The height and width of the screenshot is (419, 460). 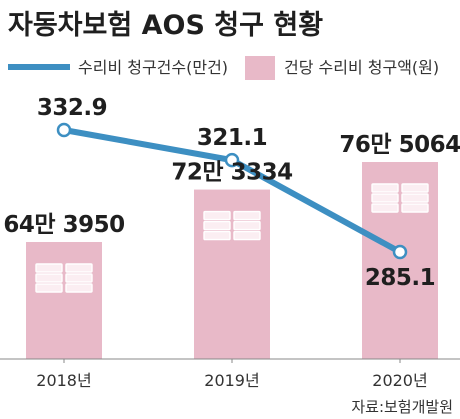 I want to click on x-tick-label: 2018년, so click(x=63, y=380).